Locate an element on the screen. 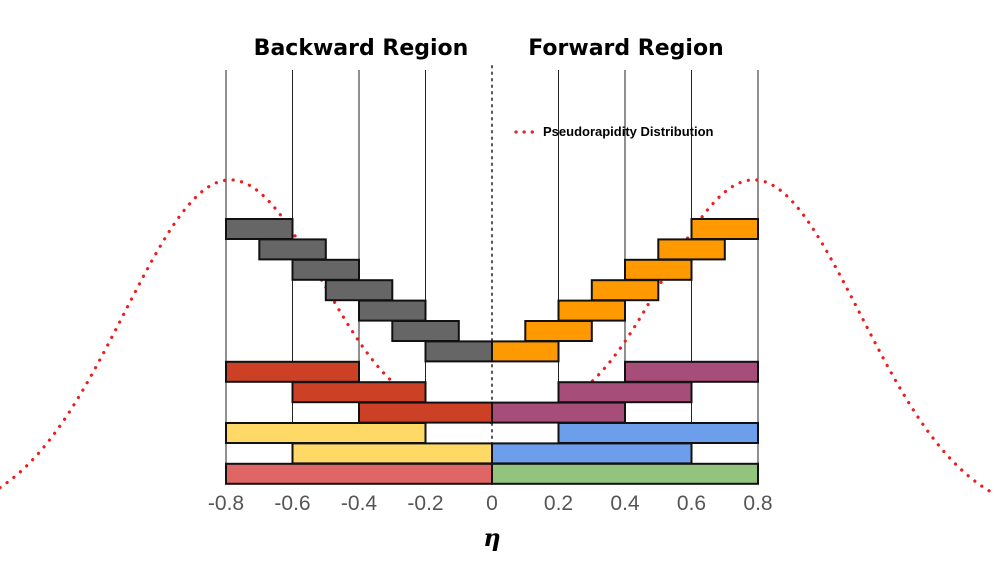  tick-label-1: -0.6 is located at coordinates (292, 503).